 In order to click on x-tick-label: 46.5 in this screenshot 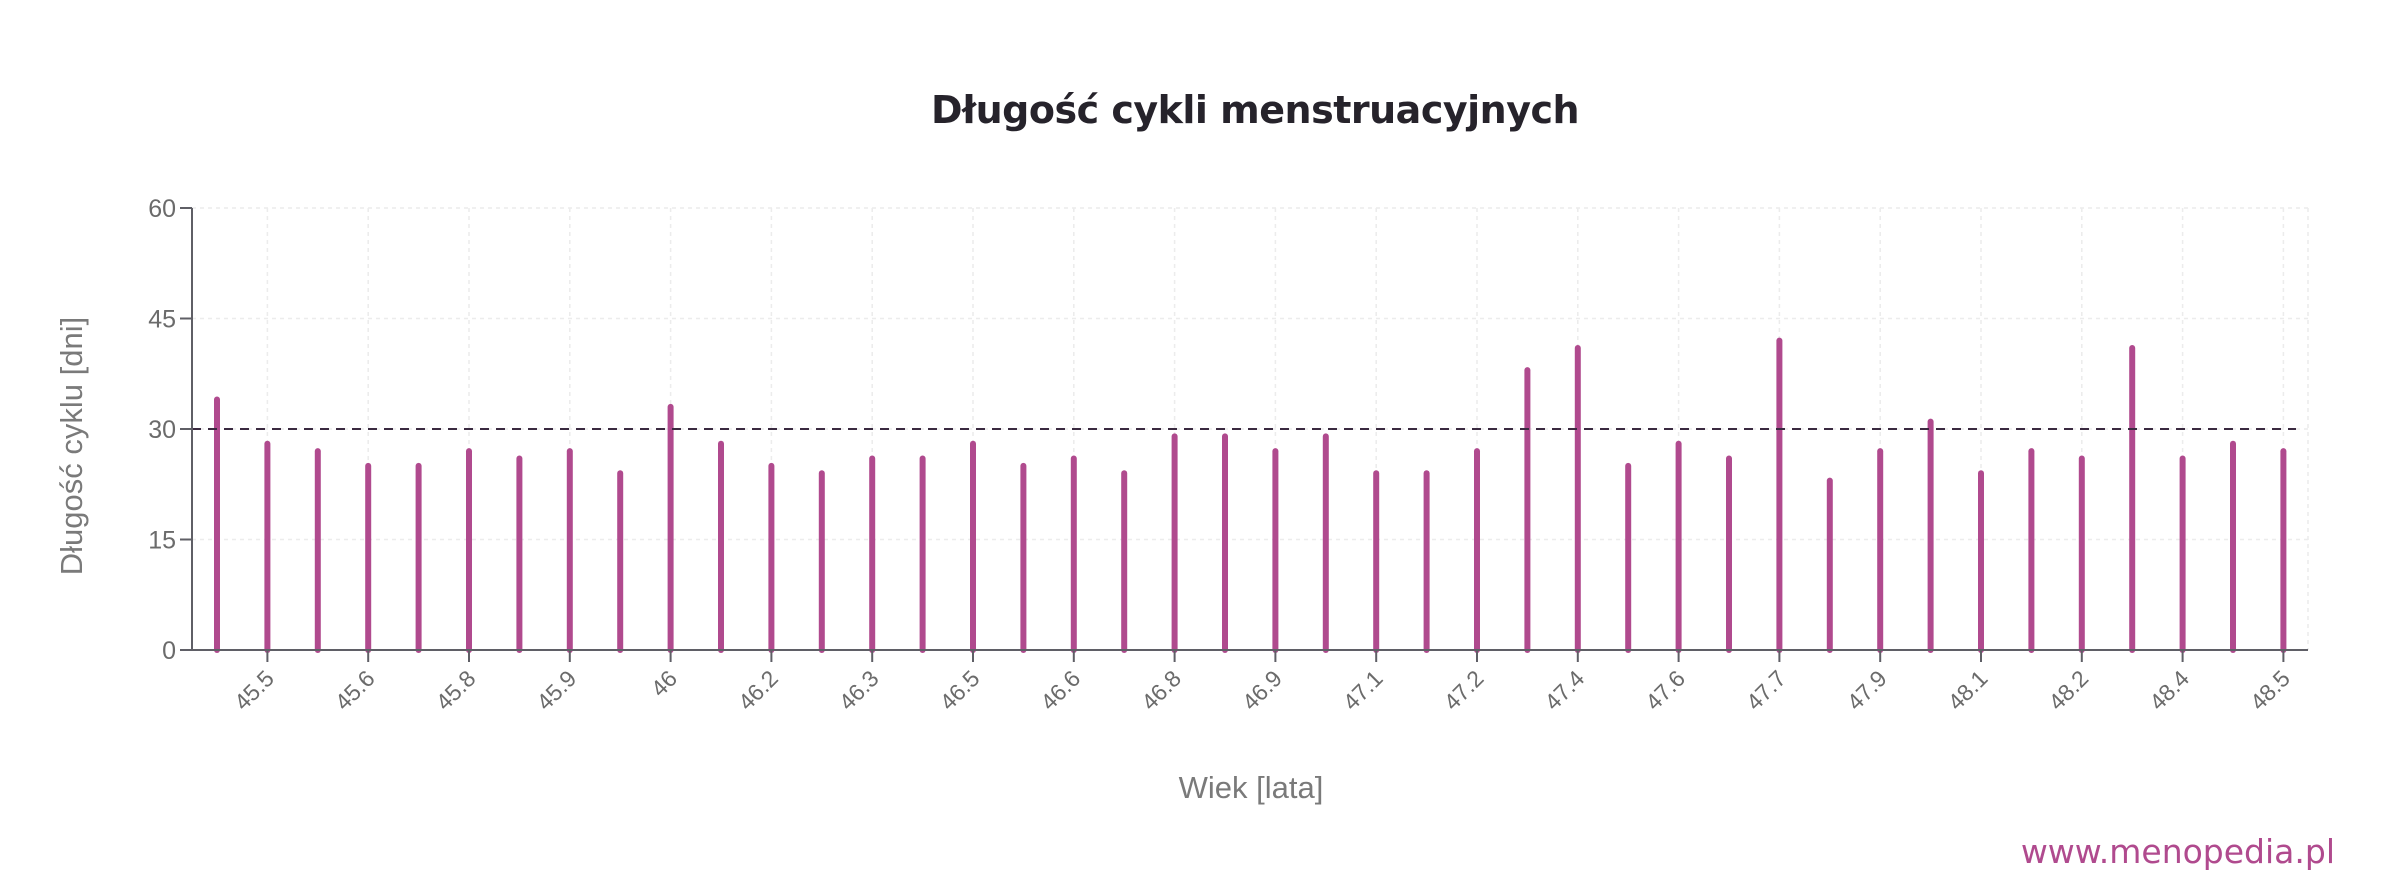, I will do `click(959, 690)`.